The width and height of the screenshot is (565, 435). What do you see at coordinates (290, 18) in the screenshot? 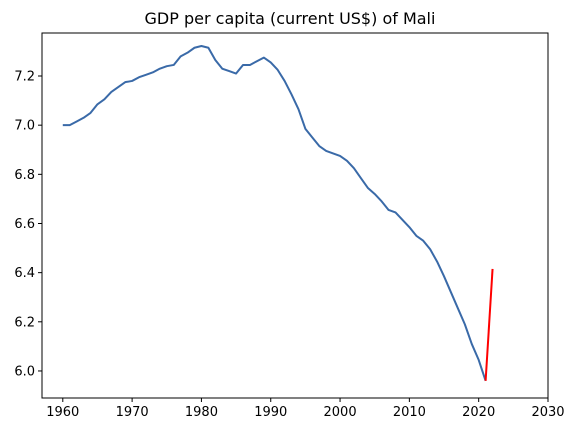
I see `chart-title: GDP per capita (current US$) of Mali` at bounding box center [290, 18].